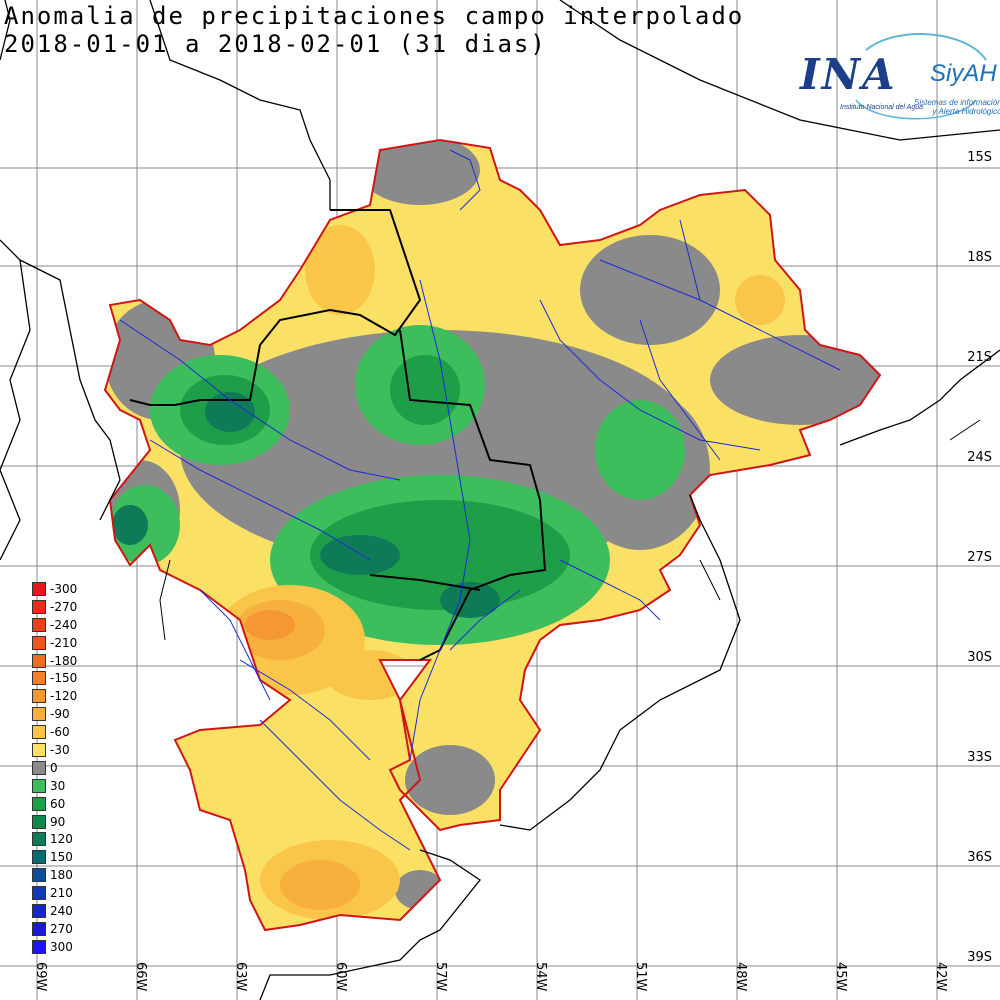  What do you see at coordinates (64, 642) in the screenshot?
I see `legend-label: -210` at bounding box center [64, 642].